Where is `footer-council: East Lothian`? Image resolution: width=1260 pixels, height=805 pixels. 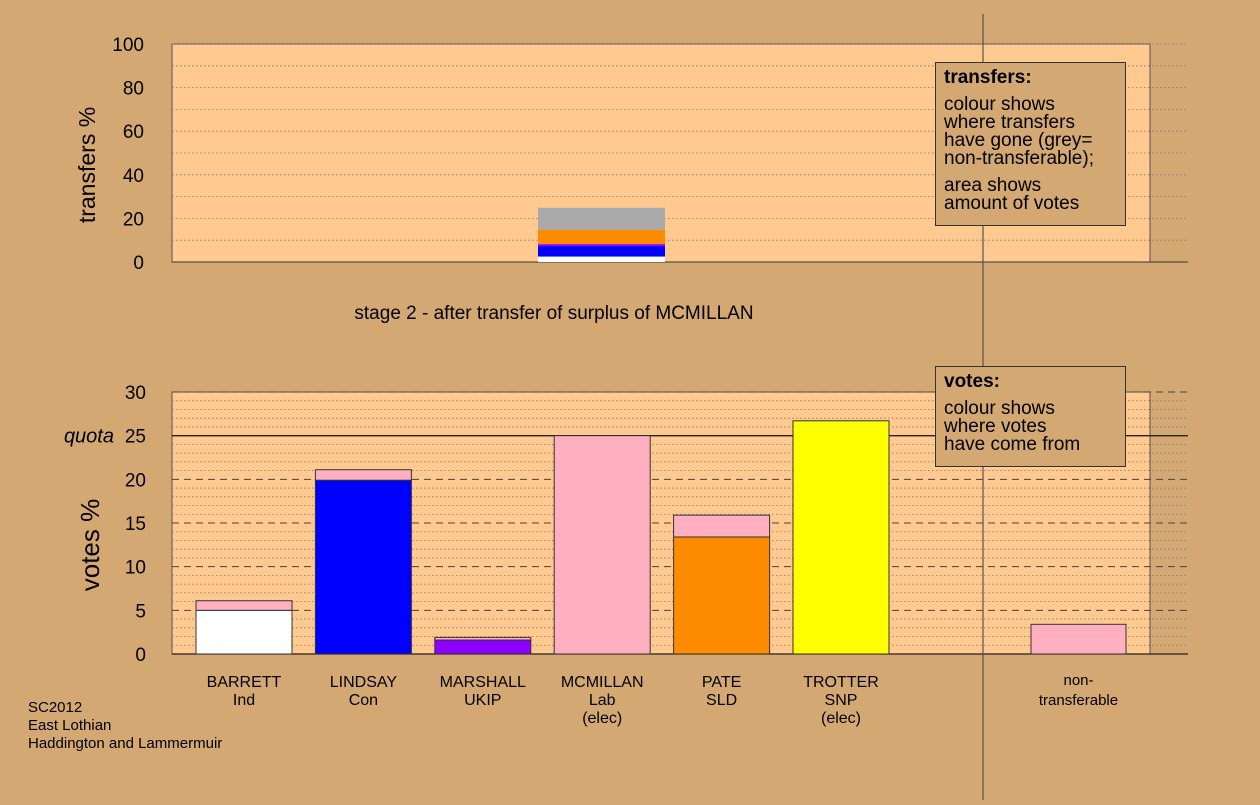 footer-council: East Lothian is located at coordinates (70, 725).